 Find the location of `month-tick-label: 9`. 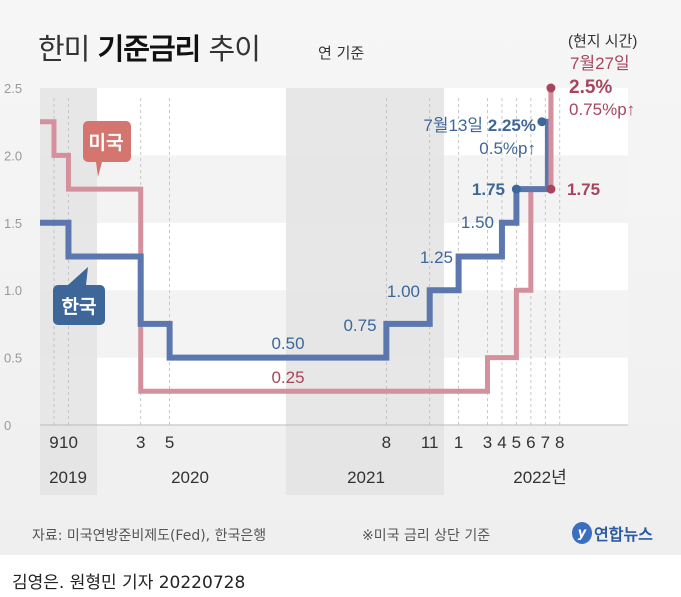

month-tick-label: 9 is located at coordinates (53, 442).